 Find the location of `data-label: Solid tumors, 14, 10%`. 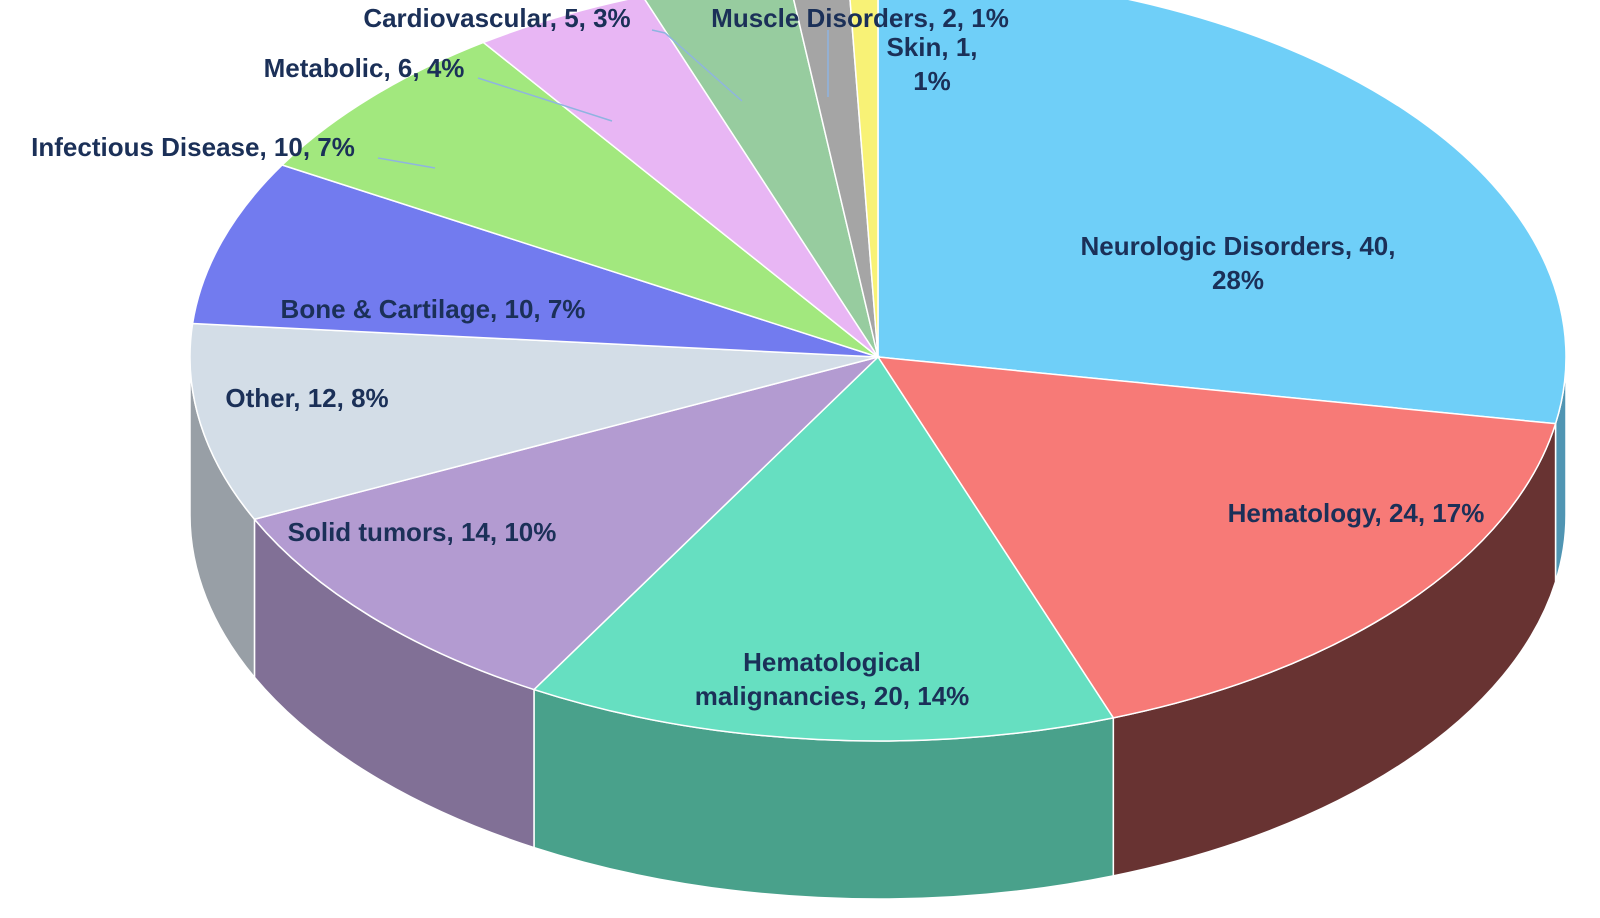

data-label: Solid tumors, 14, 10% is located at coordinates (422, 532).